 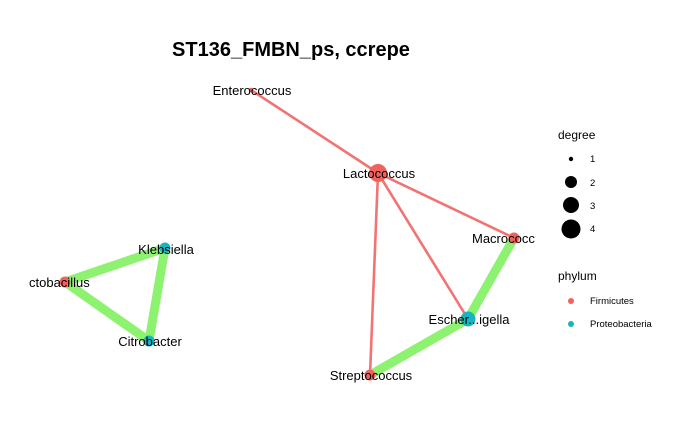 I want to click on degree-legend-label: 2, so click(x=592, y=183).